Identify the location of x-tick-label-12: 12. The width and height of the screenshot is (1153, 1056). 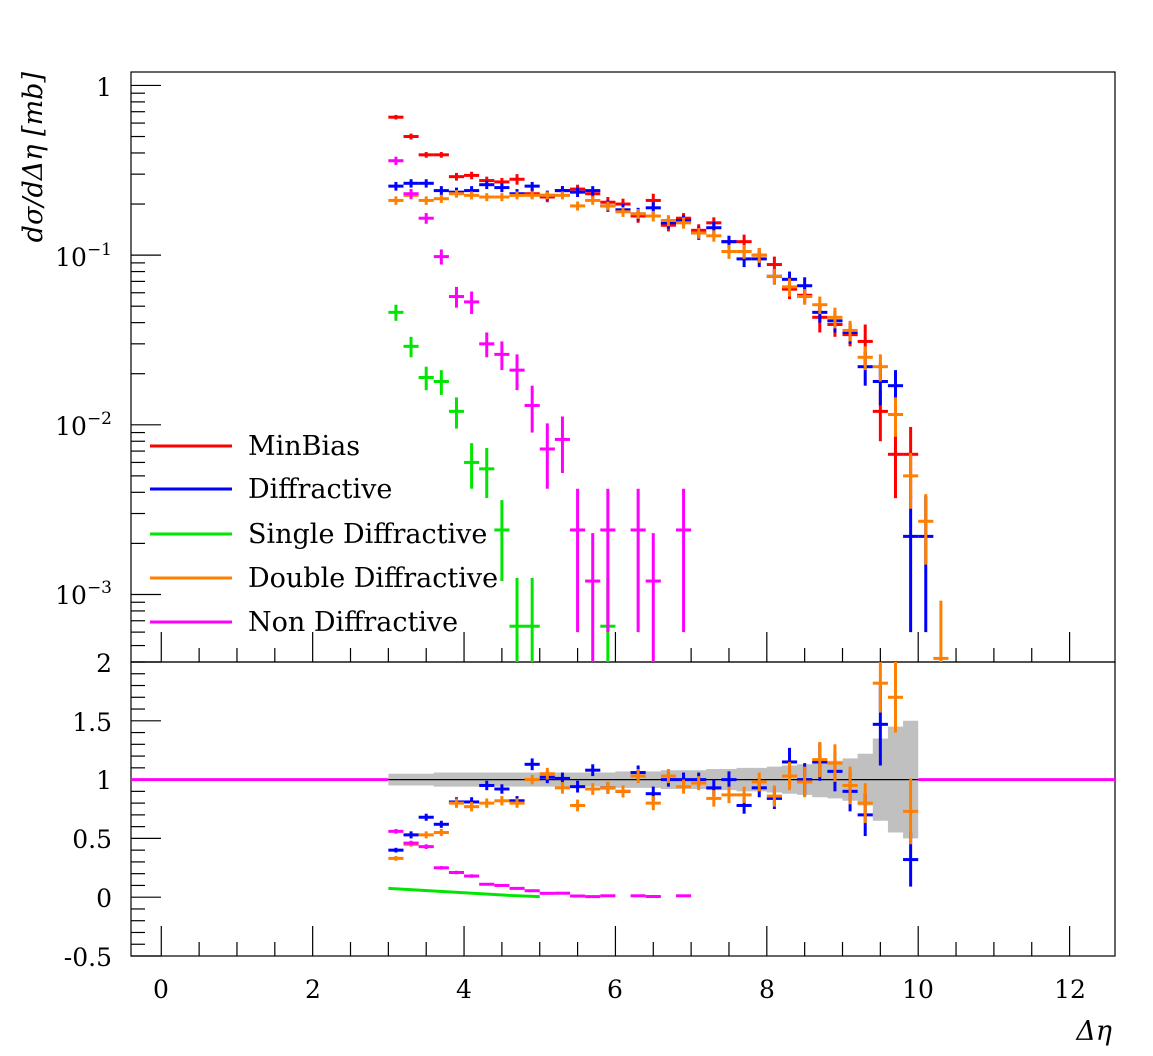
(1070, 989).